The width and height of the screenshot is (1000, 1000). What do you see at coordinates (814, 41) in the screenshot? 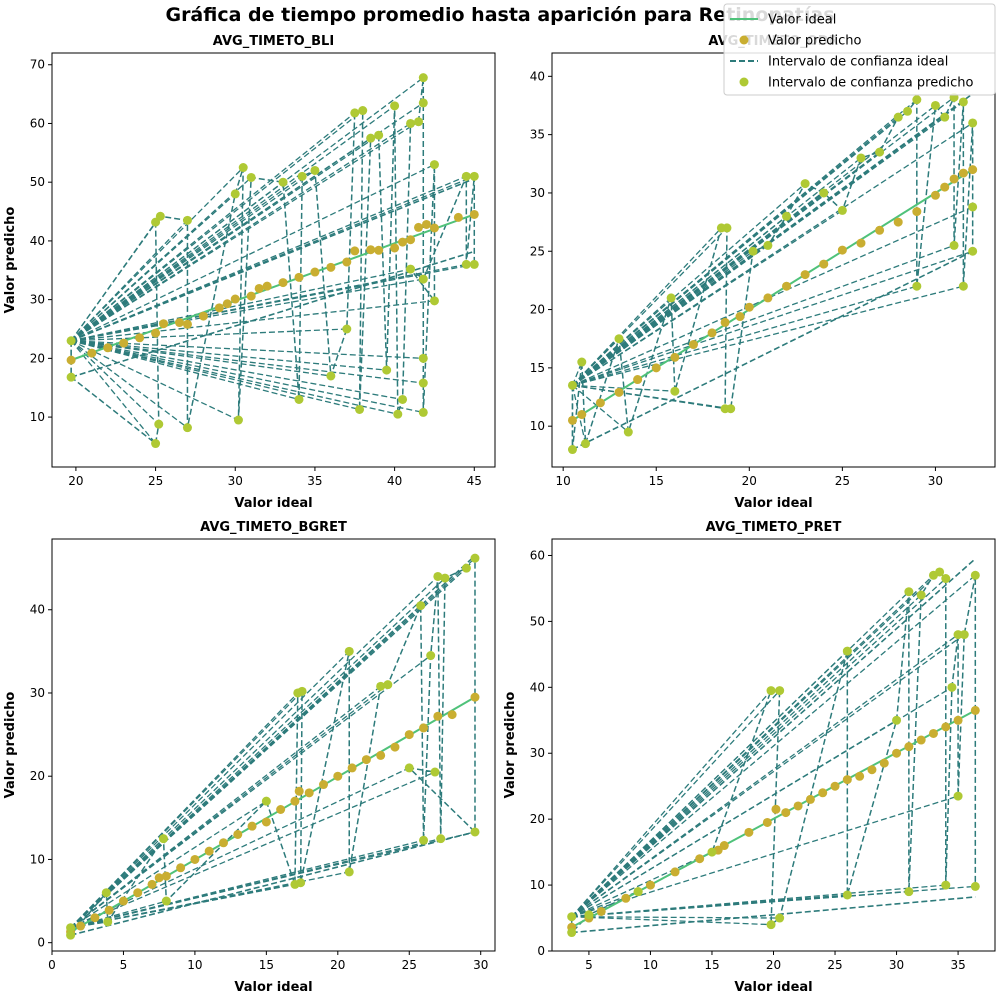
I see `legend-label: Valor predicho` at bounding box center [814, 41].